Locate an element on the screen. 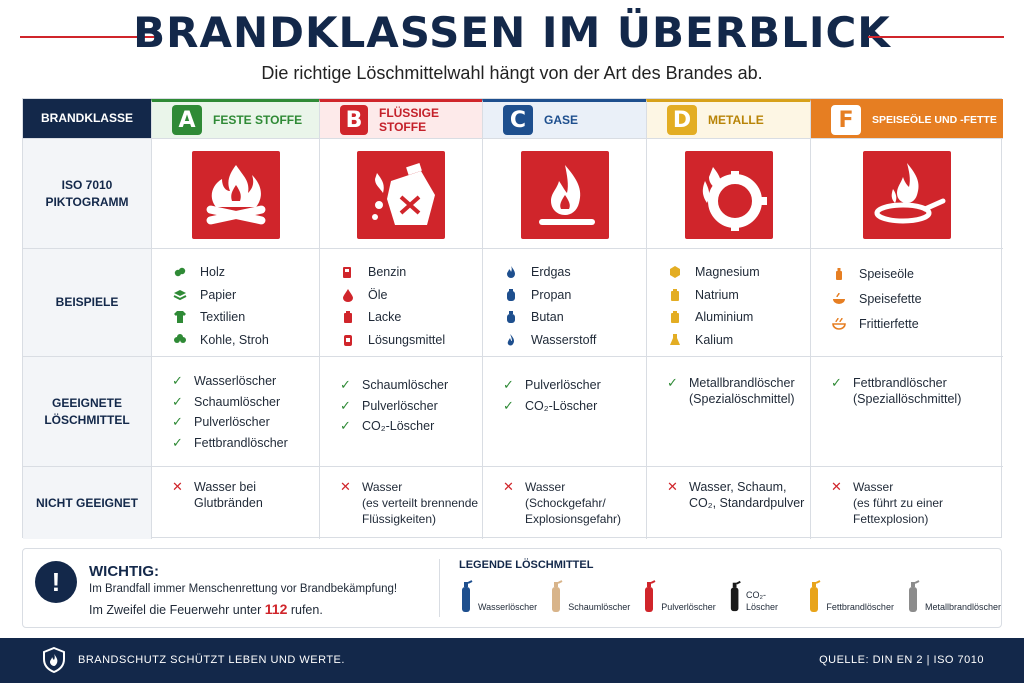  list-item: ✓ Fettbrandlöscher is located at coordinates (230, 443).